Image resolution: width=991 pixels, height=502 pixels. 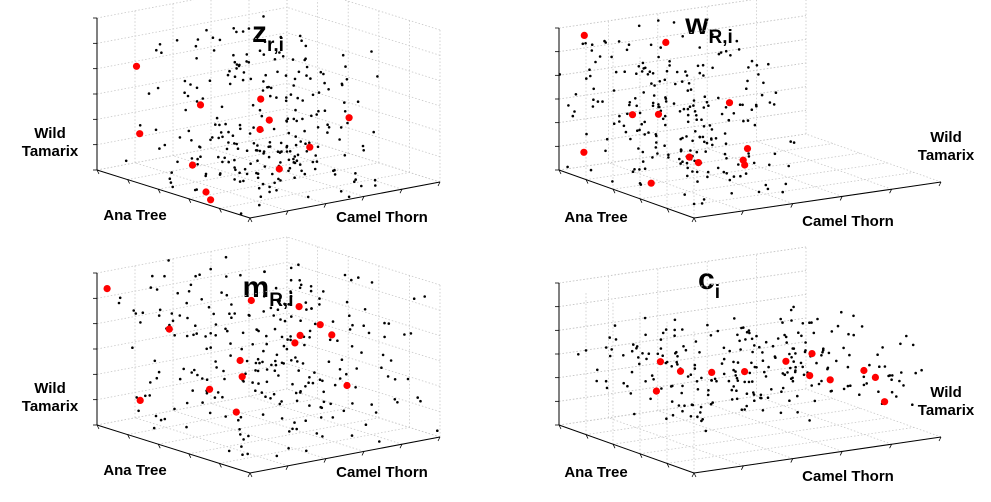 I want to click on subplot-title: wR,i, so click(x=708, y=28).